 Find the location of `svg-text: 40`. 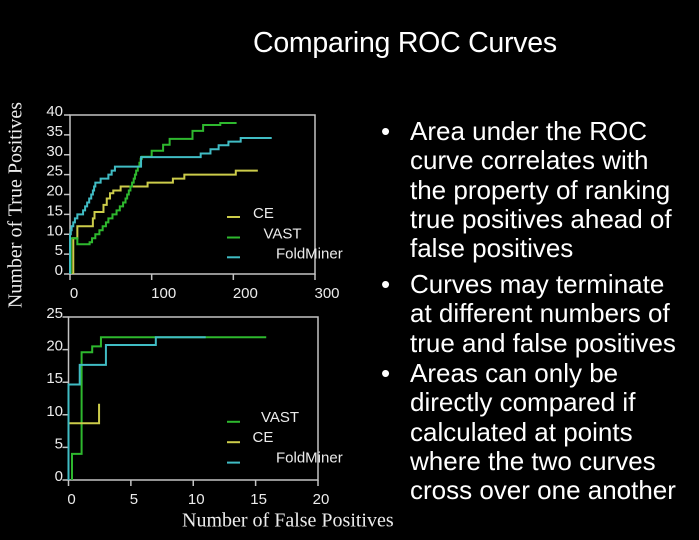

svg-text: 40 is located at coordinates (54, 111).